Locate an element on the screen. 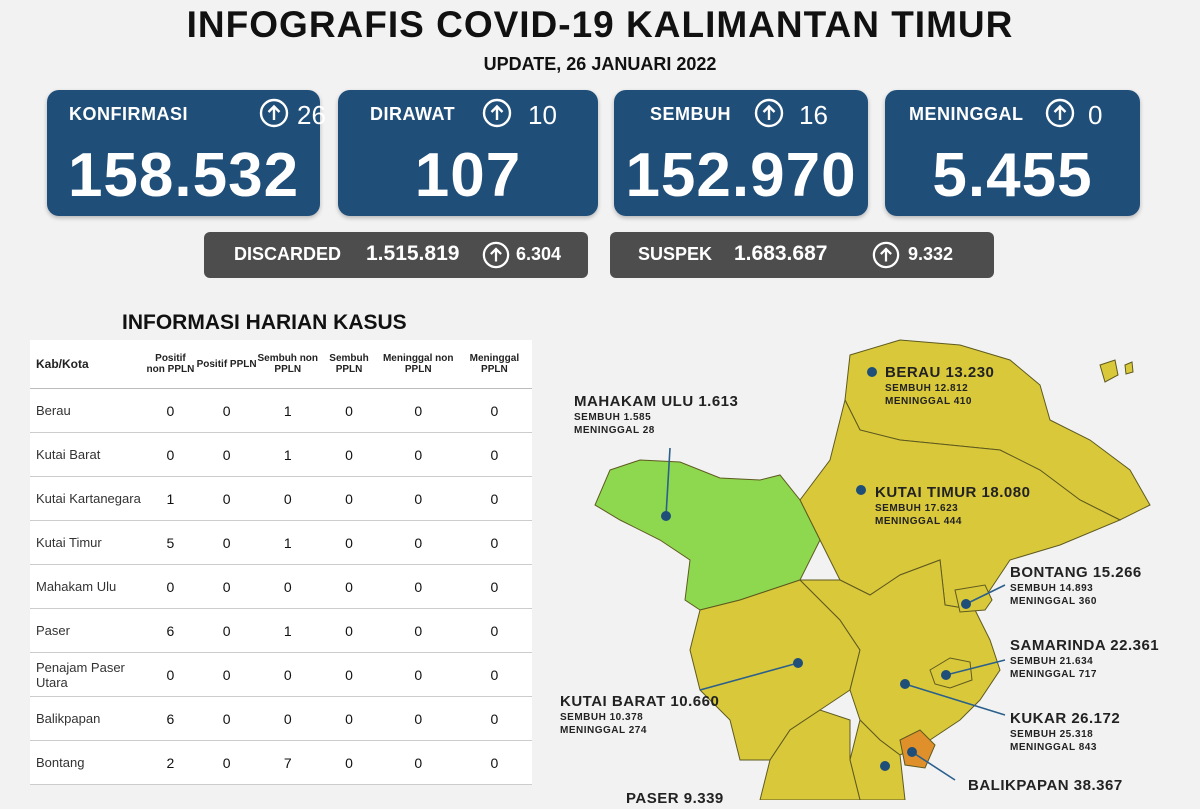  region-sembuh: SEMBUH 17.623 is located at coordinates (917, 508).